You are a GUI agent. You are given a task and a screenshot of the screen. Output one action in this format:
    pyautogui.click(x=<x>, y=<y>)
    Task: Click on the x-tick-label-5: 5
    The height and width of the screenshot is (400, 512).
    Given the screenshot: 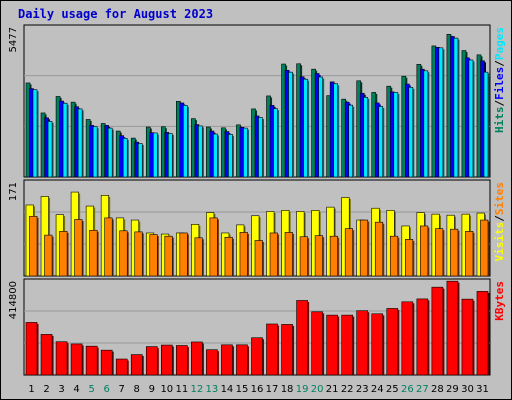 What is the action you would take?
    pyautogui.click(x=91, y=389)
    